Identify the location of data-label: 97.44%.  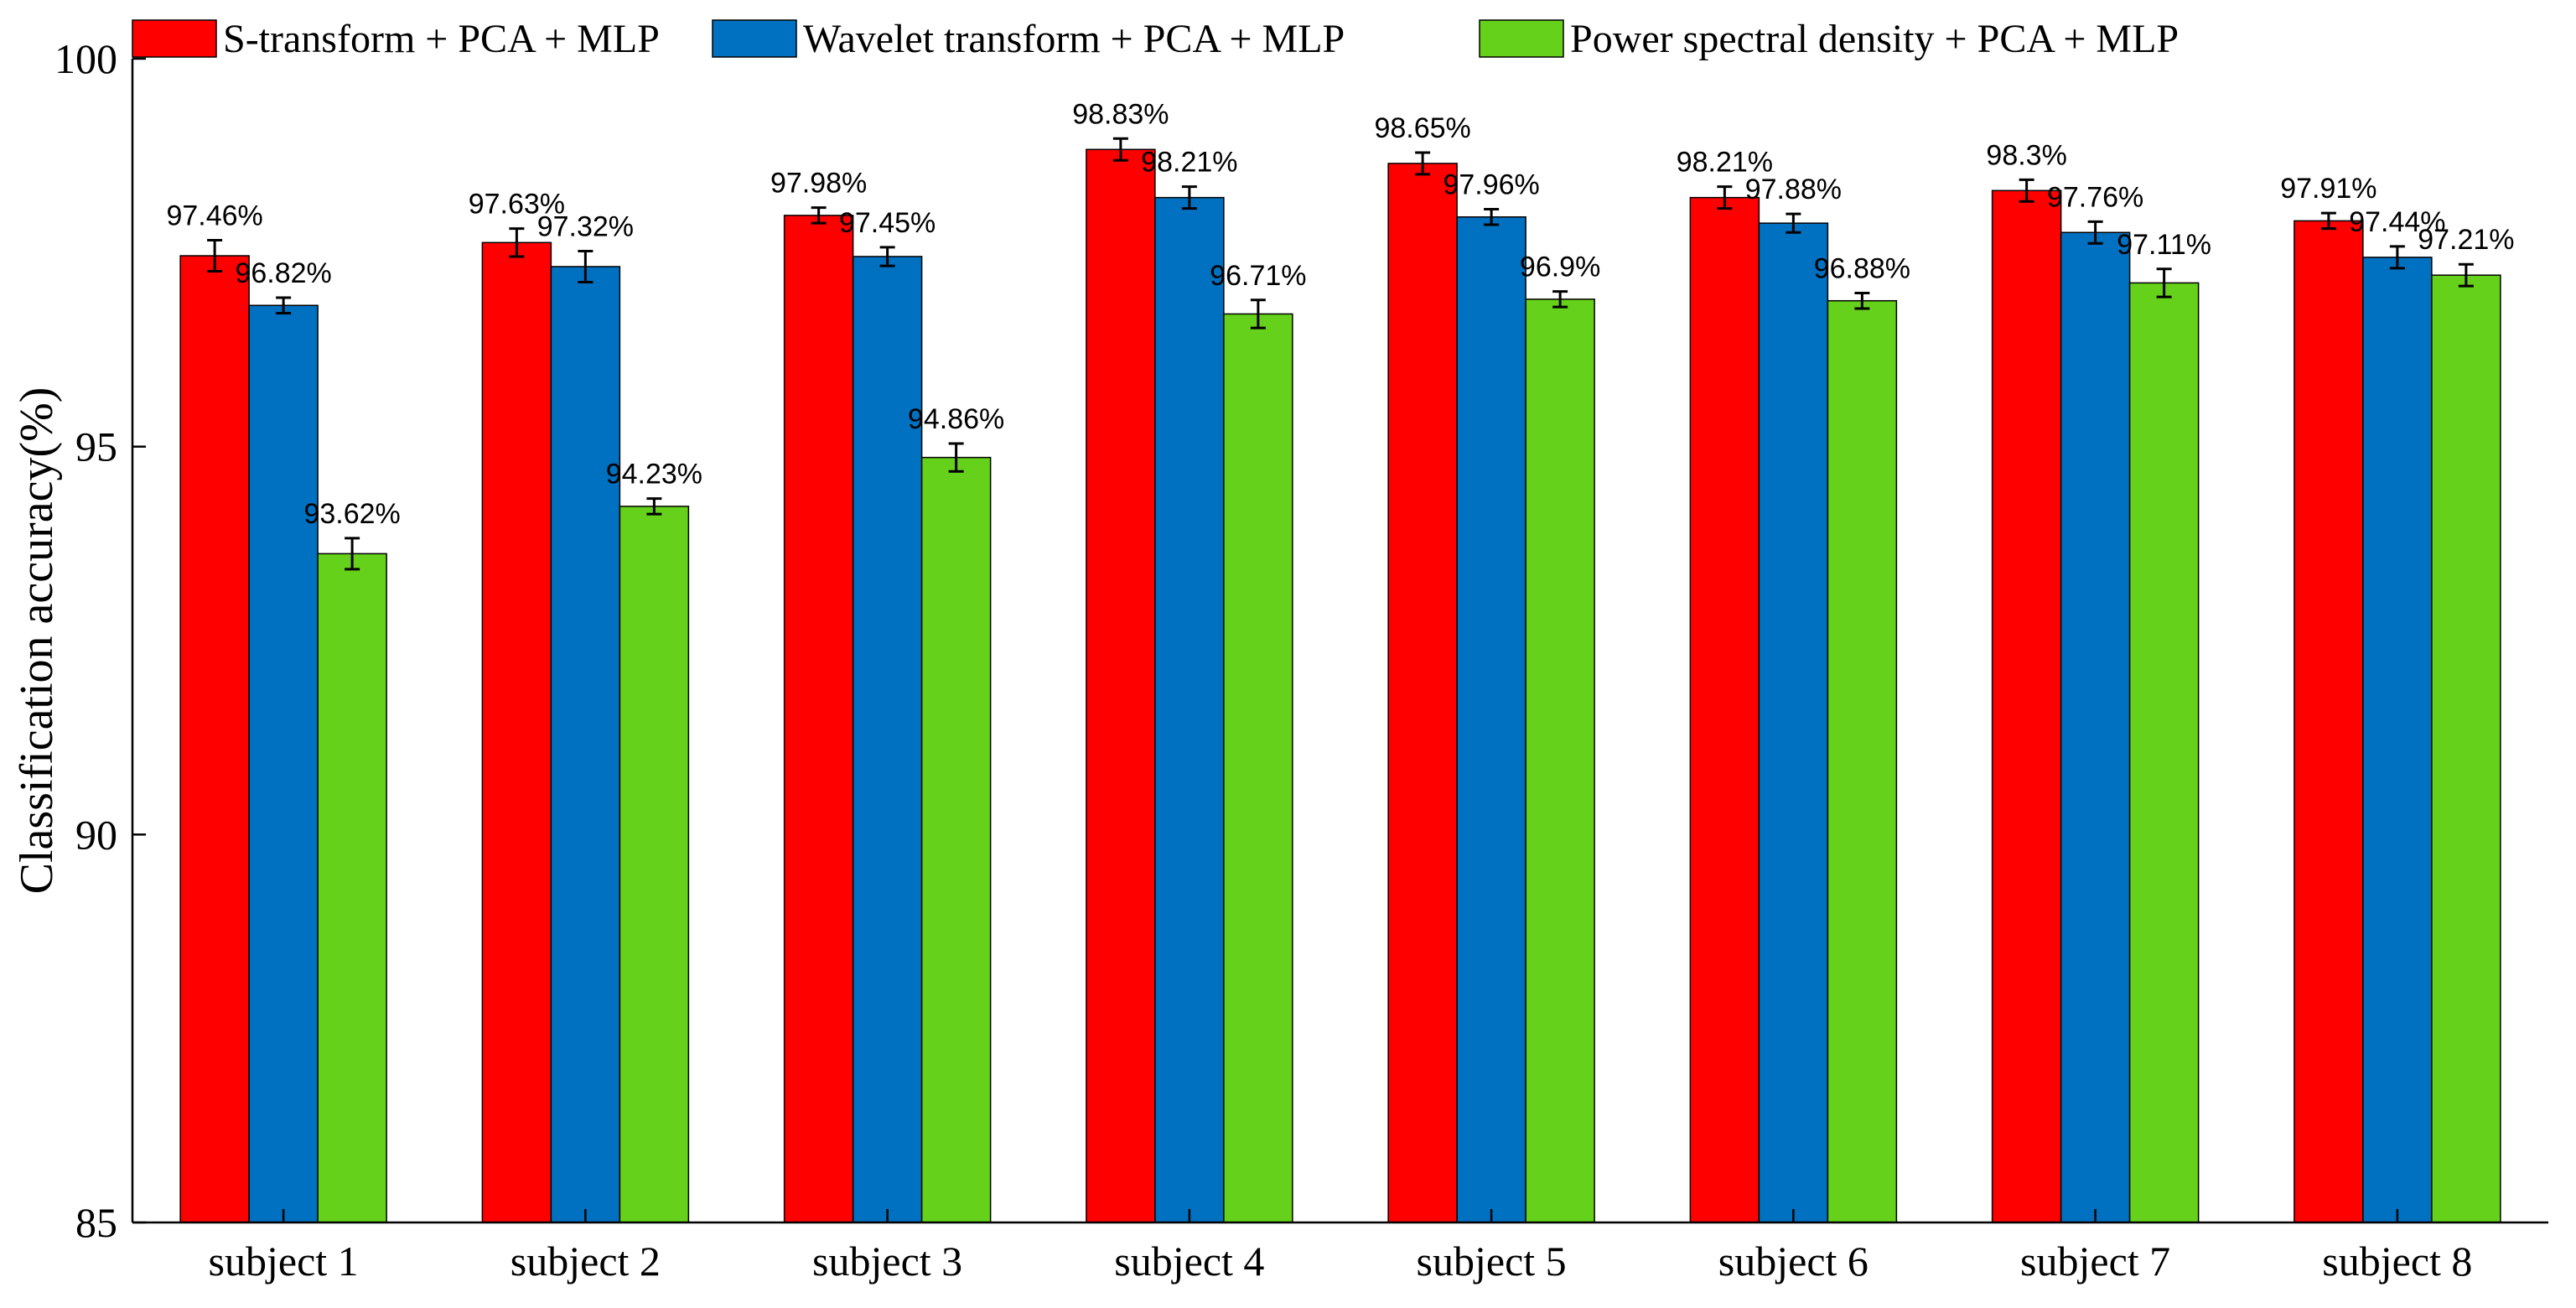
(2397, 222).